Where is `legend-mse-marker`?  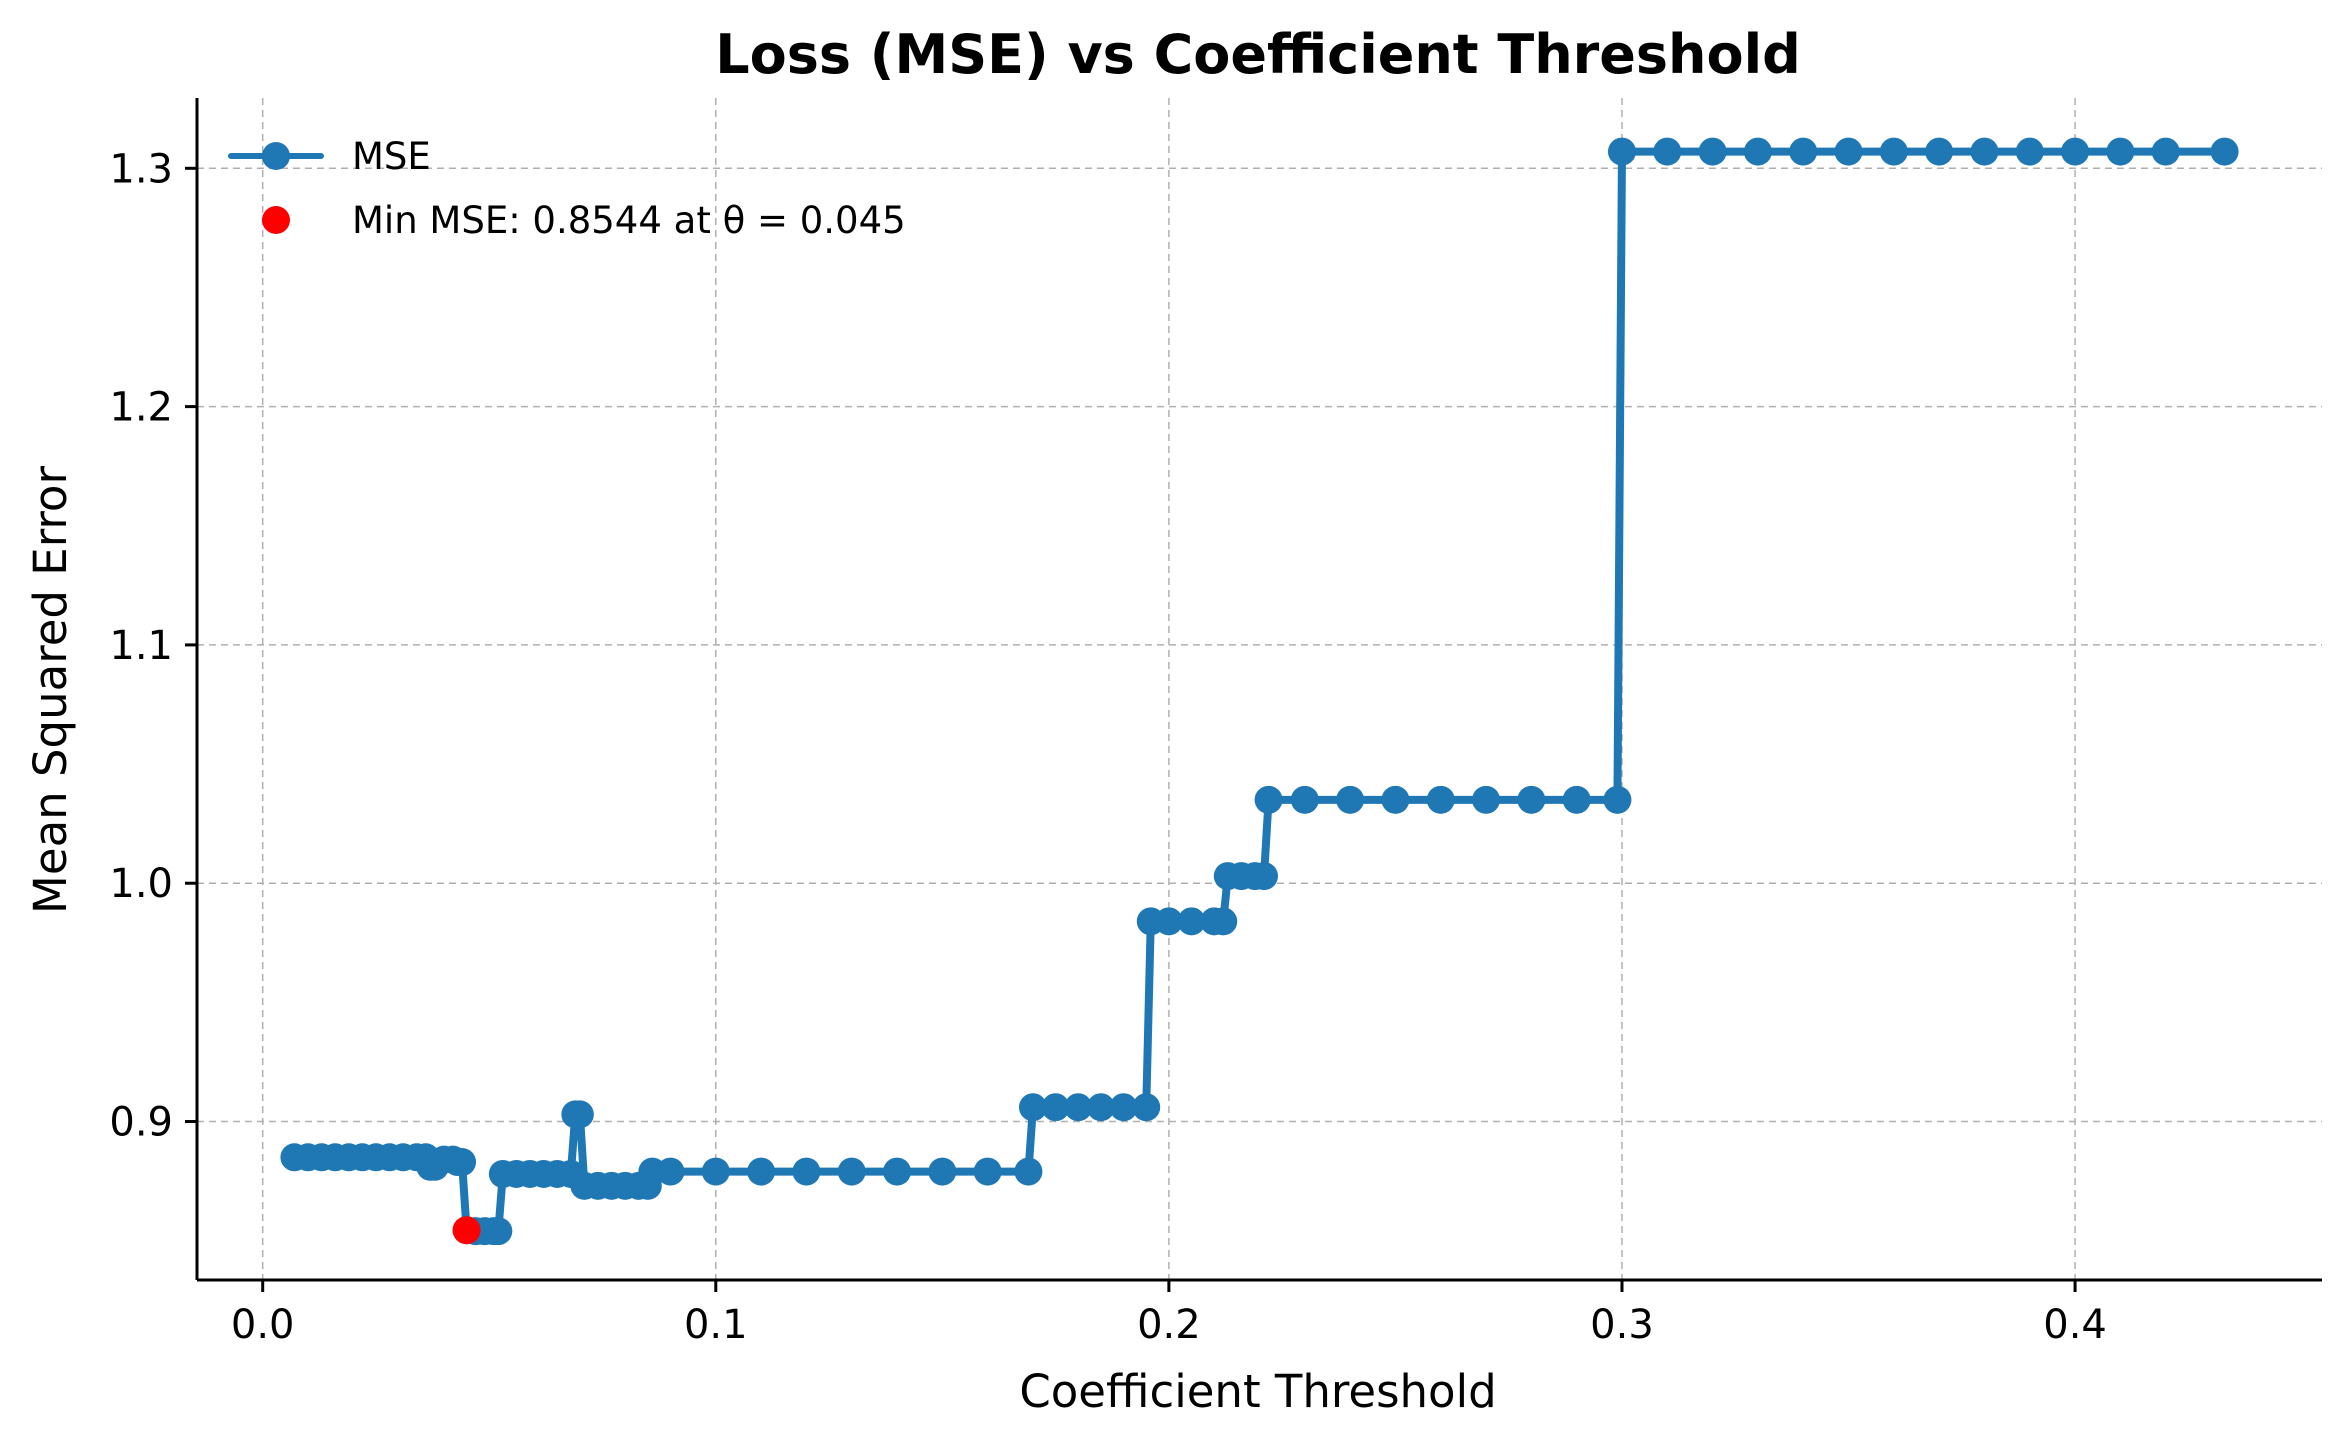 legend-mse-marker is located at coordinates (276, 156).